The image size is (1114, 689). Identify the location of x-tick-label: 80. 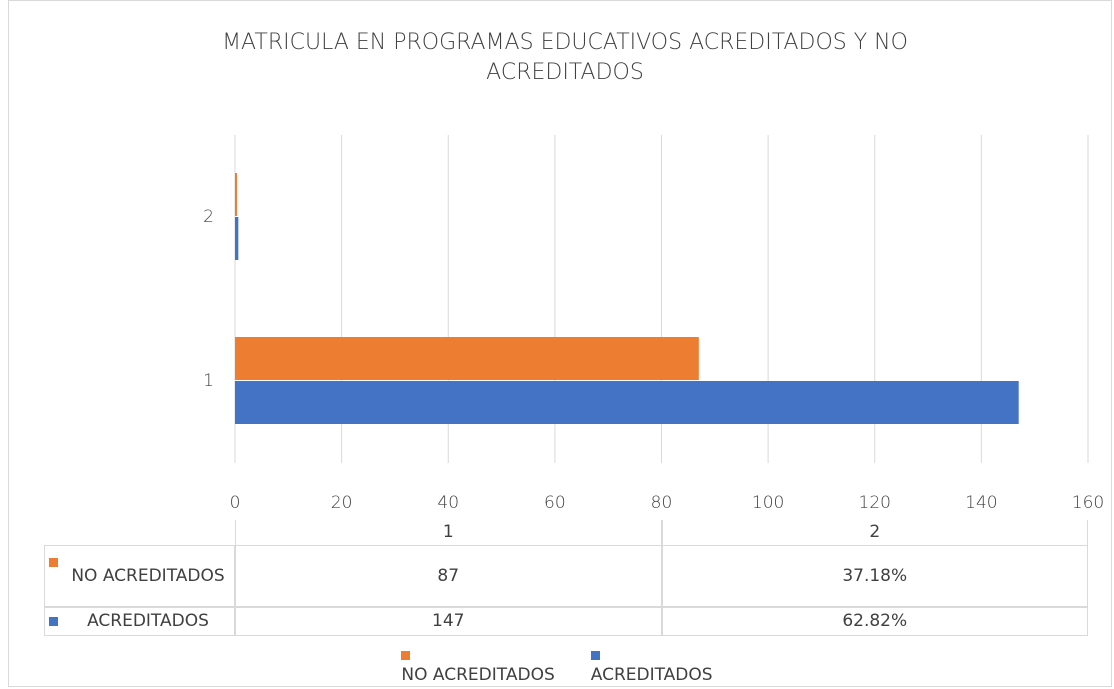
(662, 503).